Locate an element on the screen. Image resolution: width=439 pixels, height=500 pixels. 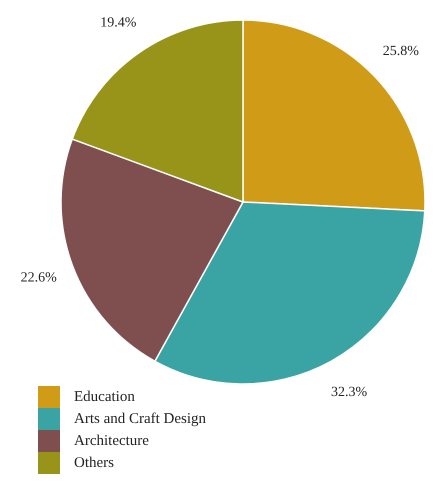
legend-label: Others is located at coordinates (94, 463).